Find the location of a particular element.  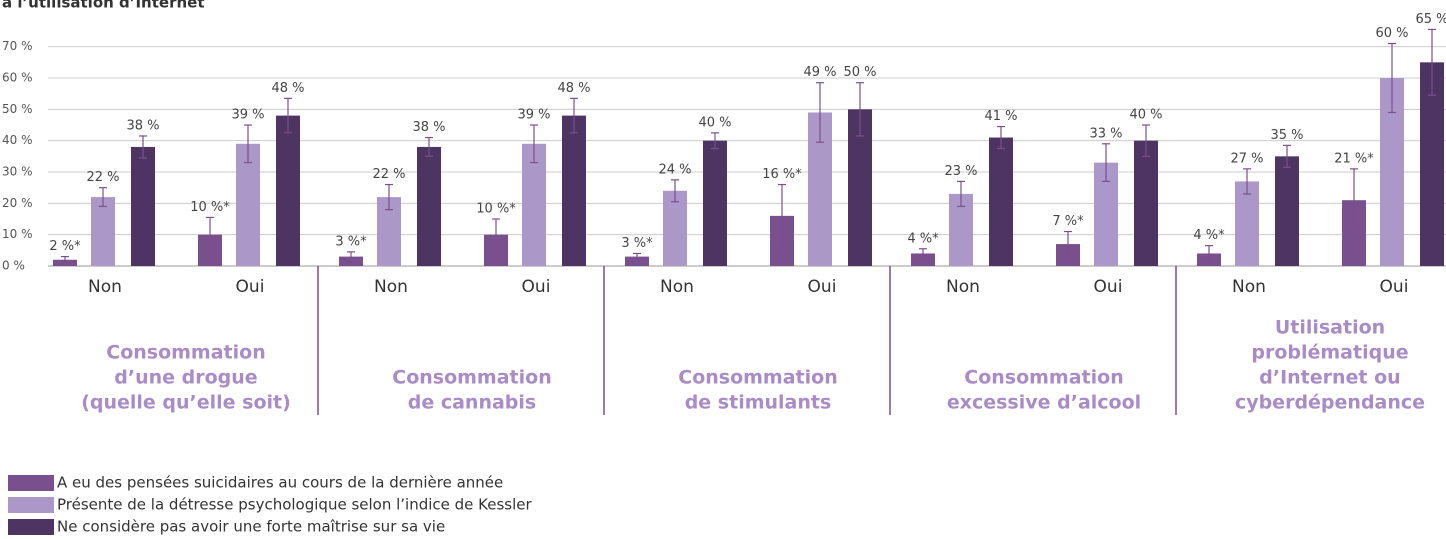

data-label: 21 %* is located at coordinates (1354, 158).